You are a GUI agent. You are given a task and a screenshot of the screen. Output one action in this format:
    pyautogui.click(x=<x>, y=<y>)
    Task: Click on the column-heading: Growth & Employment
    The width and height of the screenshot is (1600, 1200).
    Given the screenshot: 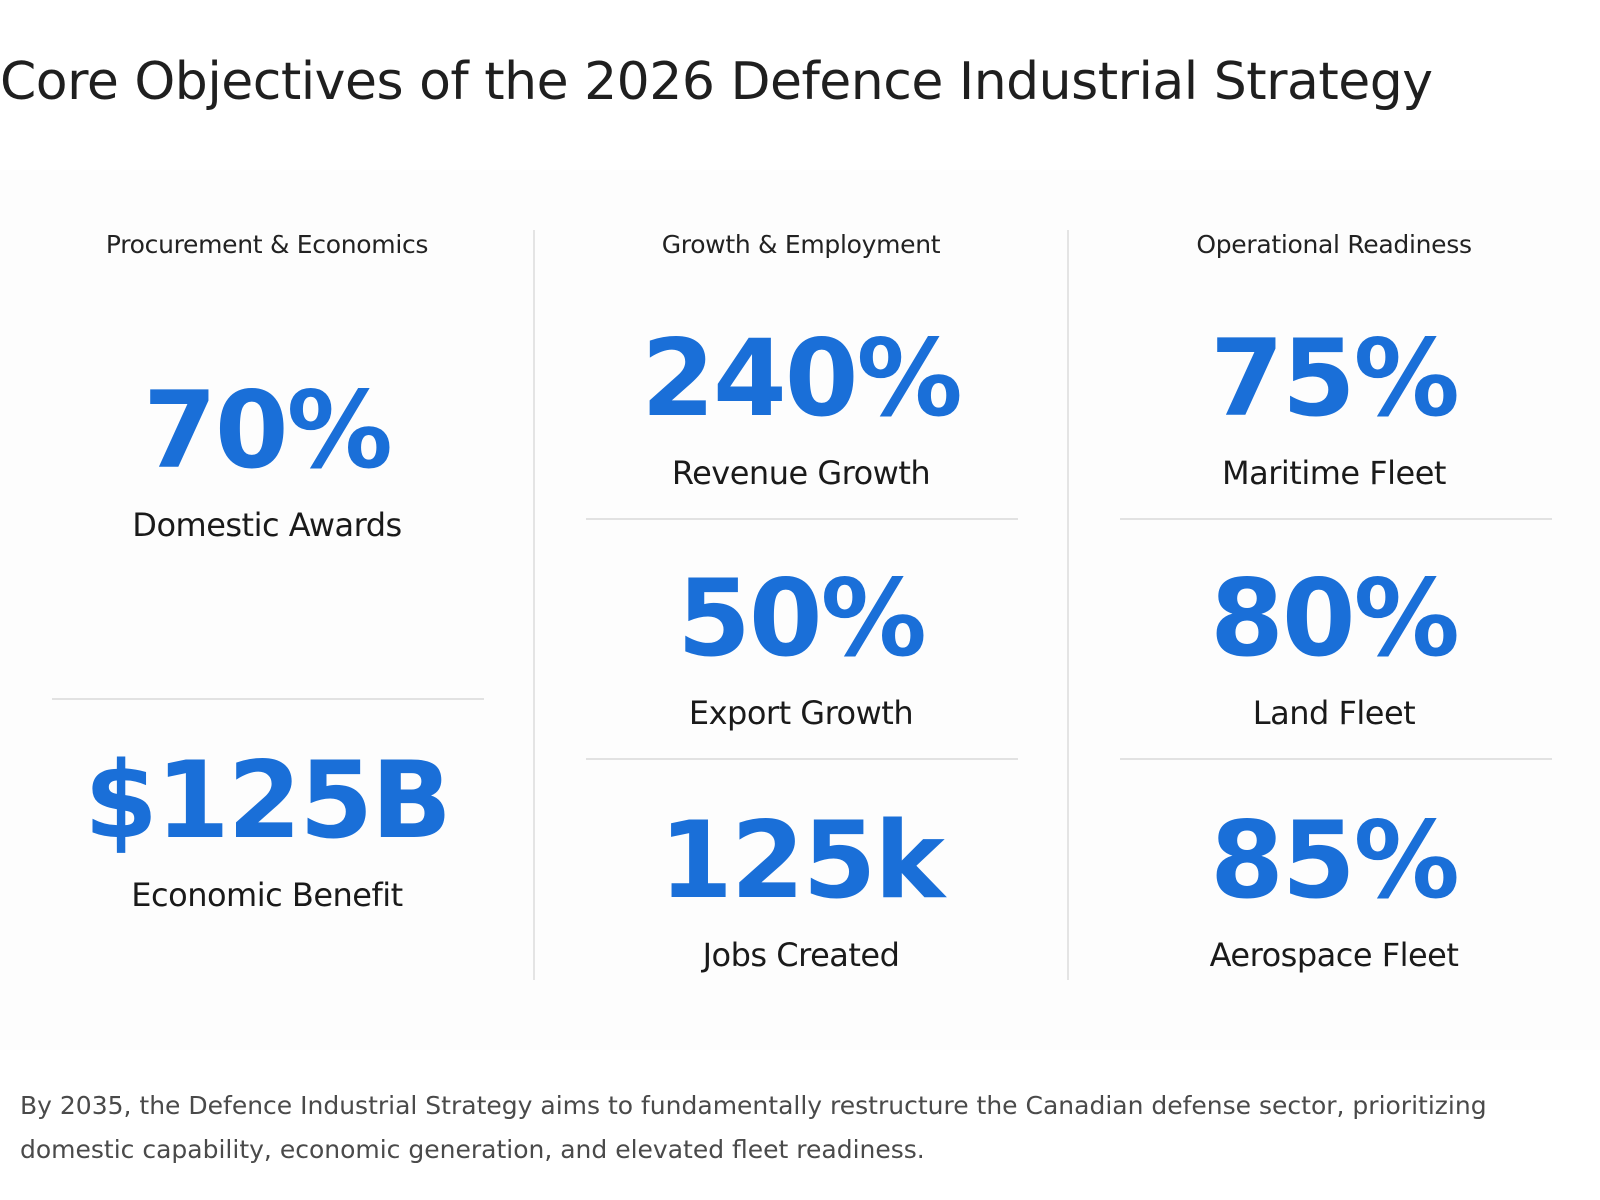 What is the action you would take?
    pyautogui.click(x=801, y=244)
    